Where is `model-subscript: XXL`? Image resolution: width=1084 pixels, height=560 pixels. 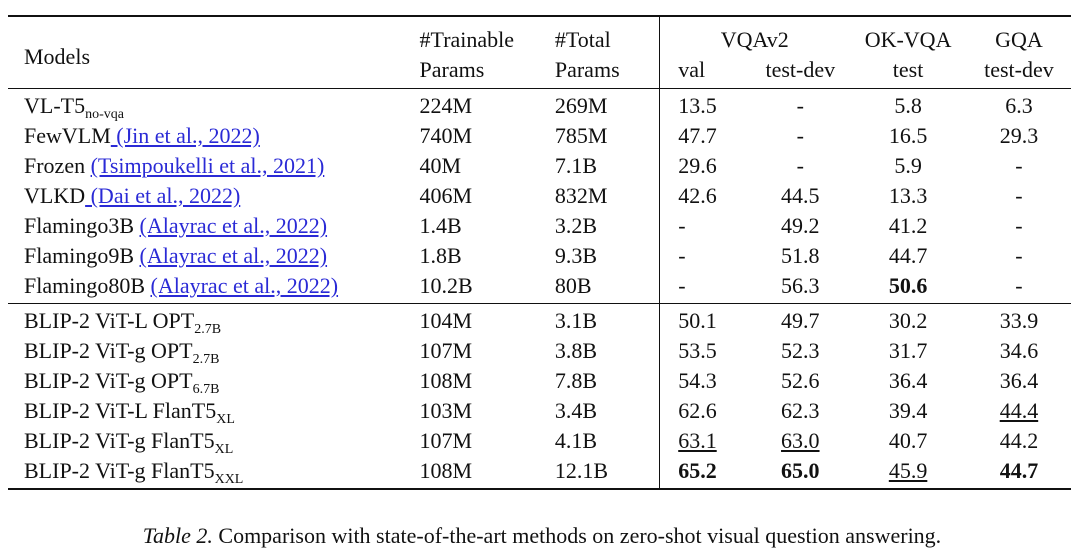 model-subscript: XXL is located at coordinates (229, 479).